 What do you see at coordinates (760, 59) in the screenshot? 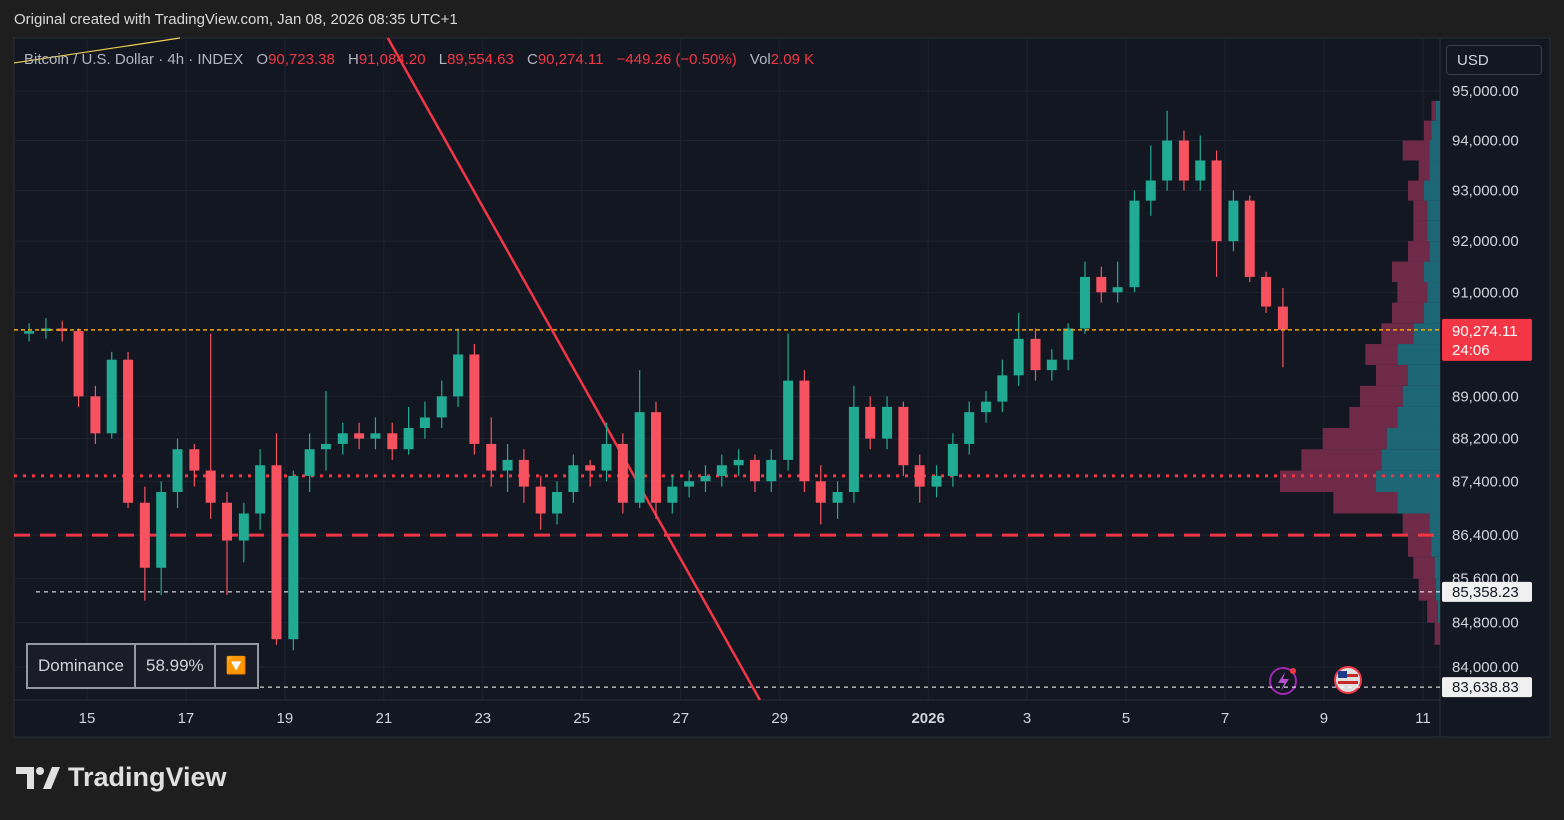
I see `legend-label: Vol` at bounding box center [760, 59].